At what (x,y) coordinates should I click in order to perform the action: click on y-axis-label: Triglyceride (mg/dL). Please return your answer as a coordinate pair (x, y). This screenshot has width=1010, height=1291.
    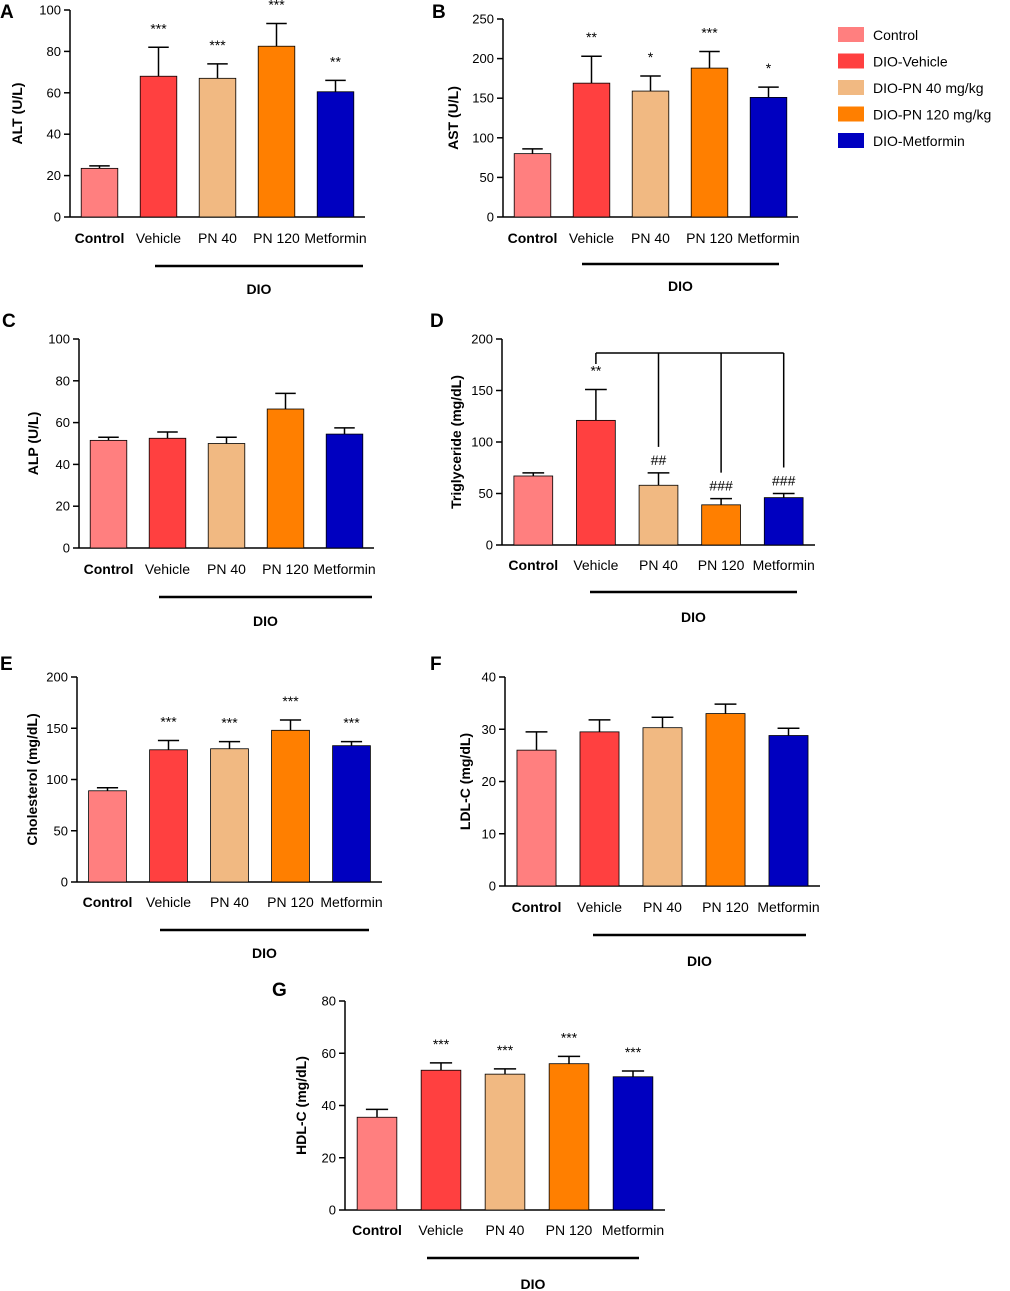
    Looking at the image, I should click on (456, 442).